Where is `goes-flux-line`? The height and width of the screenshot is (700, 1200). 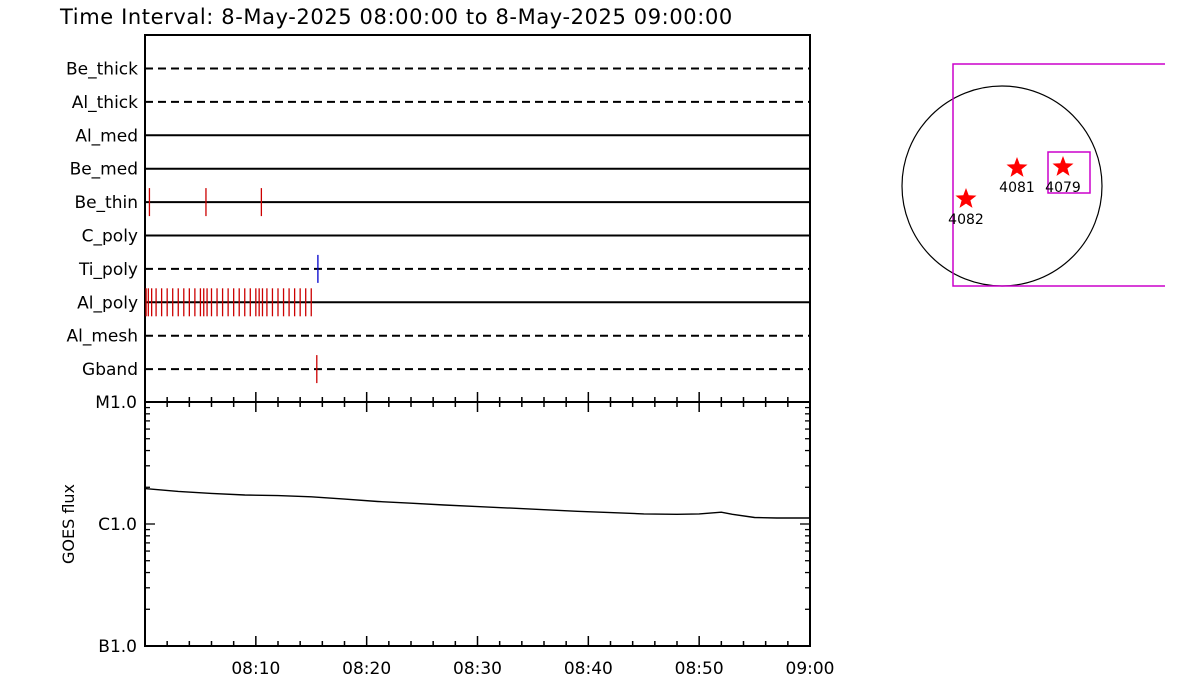
goes-flux-line is located at coordinates (477, 503).